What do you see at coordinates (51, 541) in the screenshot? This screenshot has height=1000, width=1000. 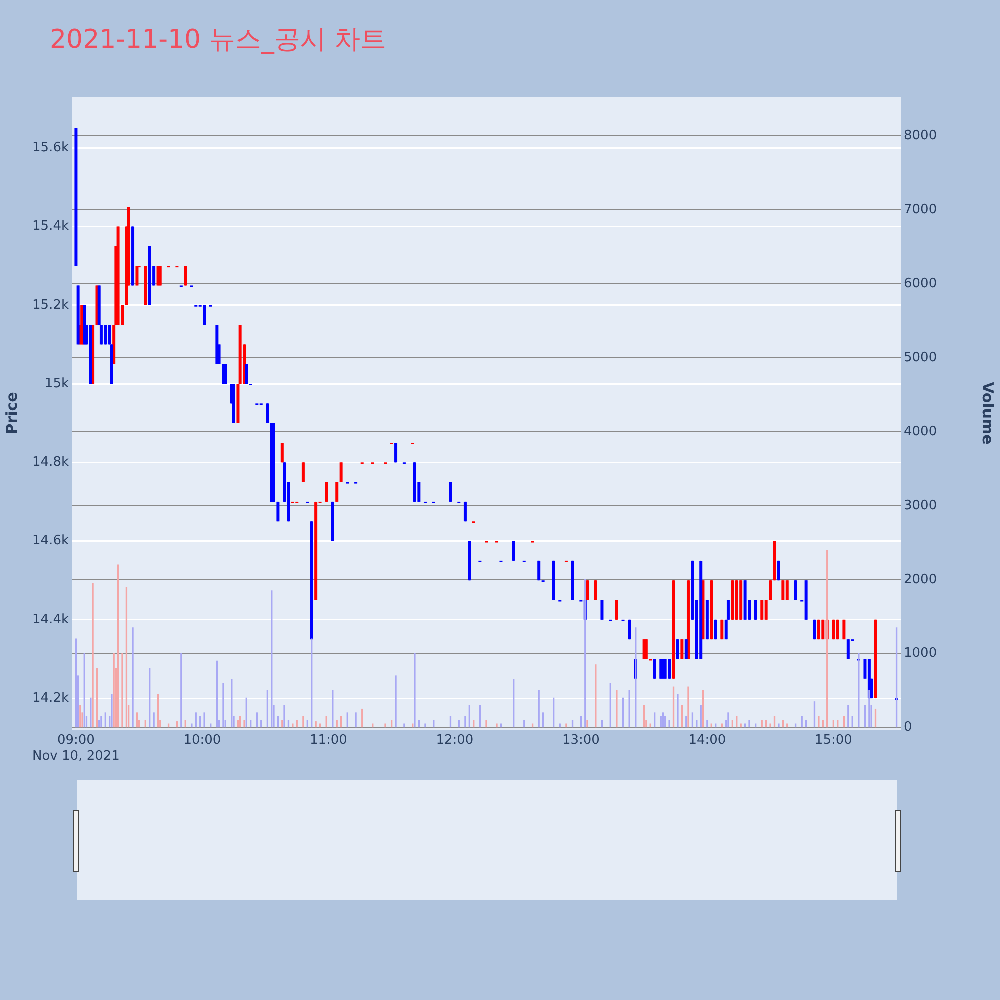 I see `y-tick-label: 14.6k` at bounding box center [51, 541].